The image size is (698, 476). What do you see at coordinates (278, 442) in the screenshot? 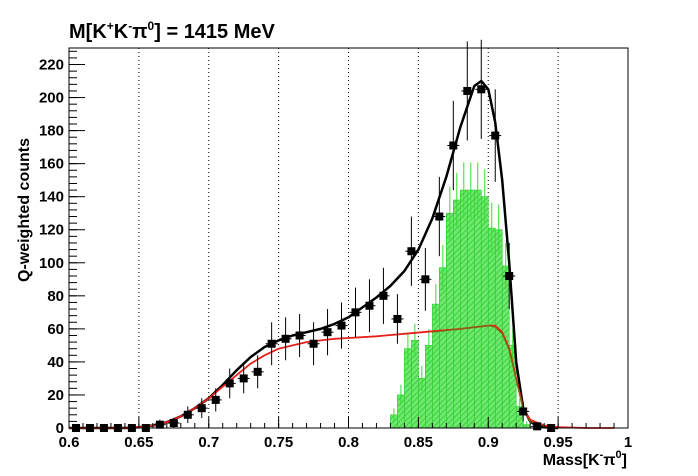
I see `x-tick-label: 0.75` at bounding box center [278, 442].